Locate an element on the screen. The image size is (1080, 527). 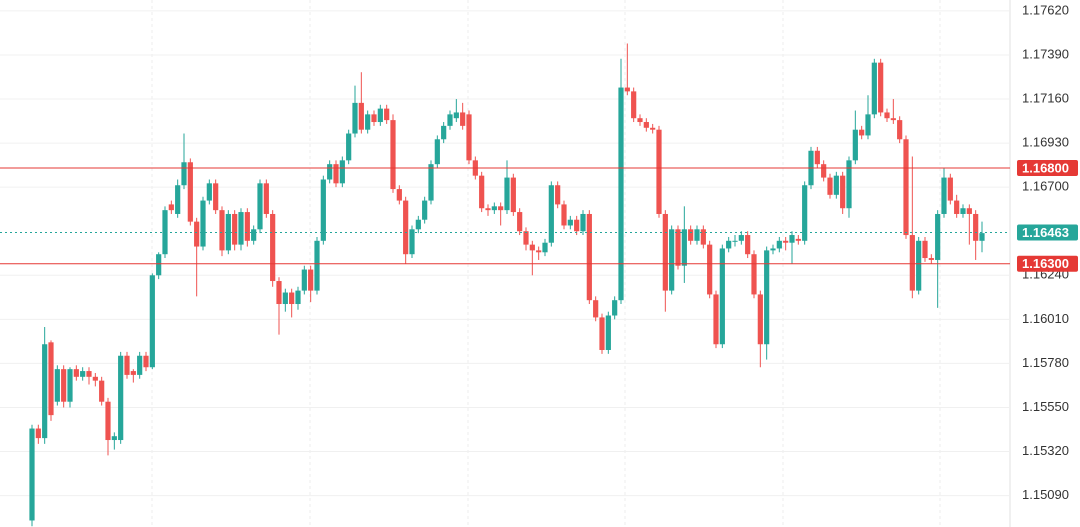
price-badge-label: 1.16463 is located at coordinates (1045, 232).